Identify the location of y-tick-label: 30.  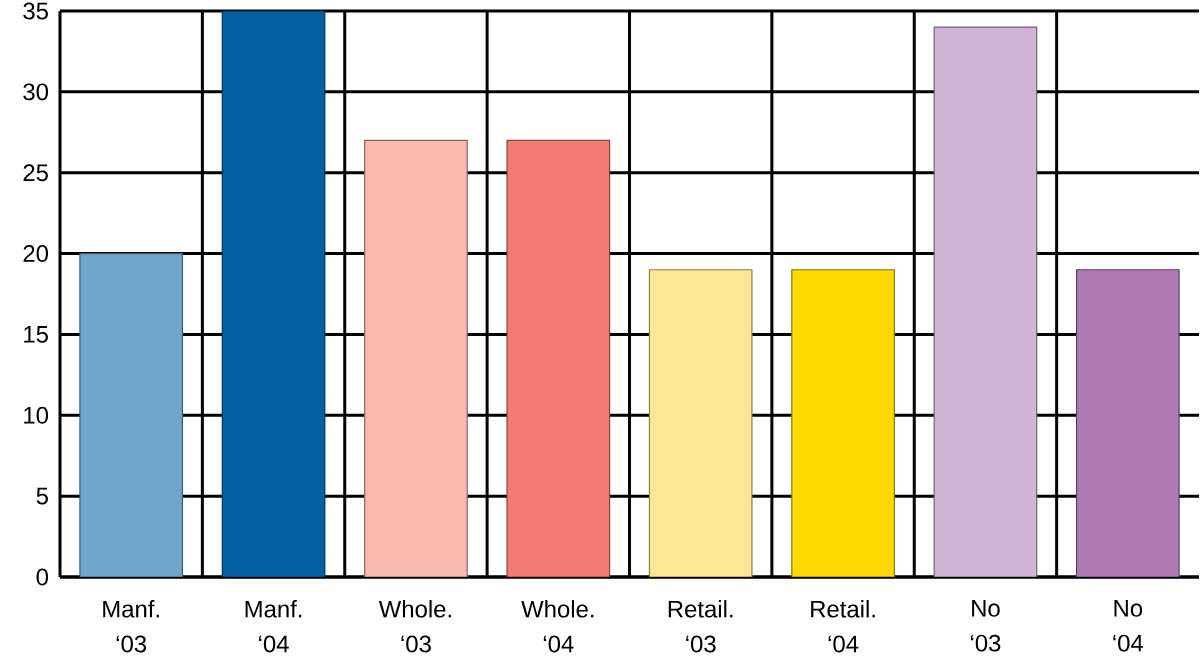
(36, 92).